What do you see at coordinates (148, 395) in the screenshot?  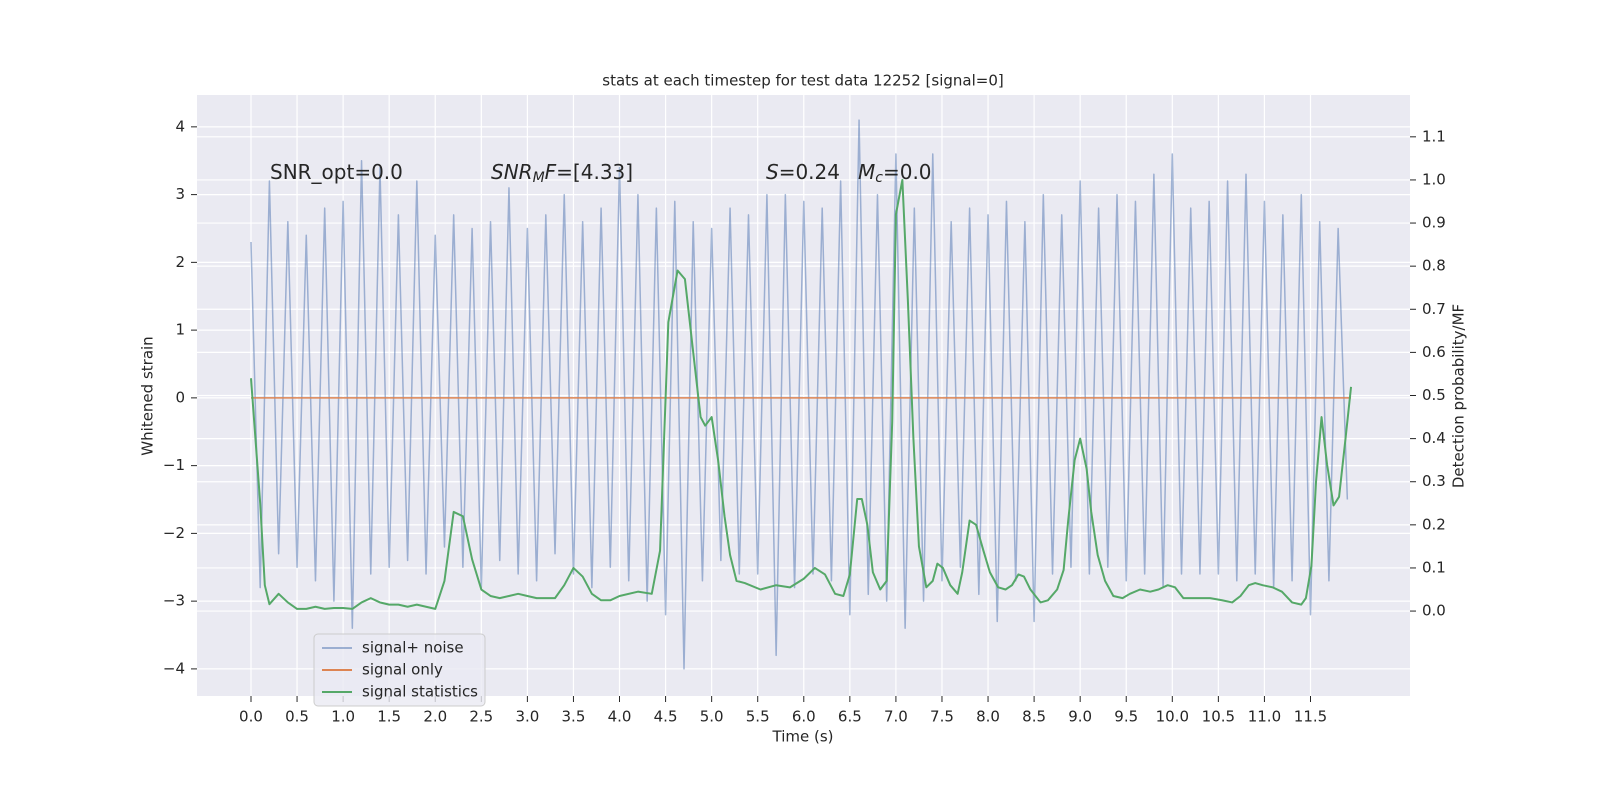 I see `y-axis-label: Whitened strain` at bounding box center [148, 395].